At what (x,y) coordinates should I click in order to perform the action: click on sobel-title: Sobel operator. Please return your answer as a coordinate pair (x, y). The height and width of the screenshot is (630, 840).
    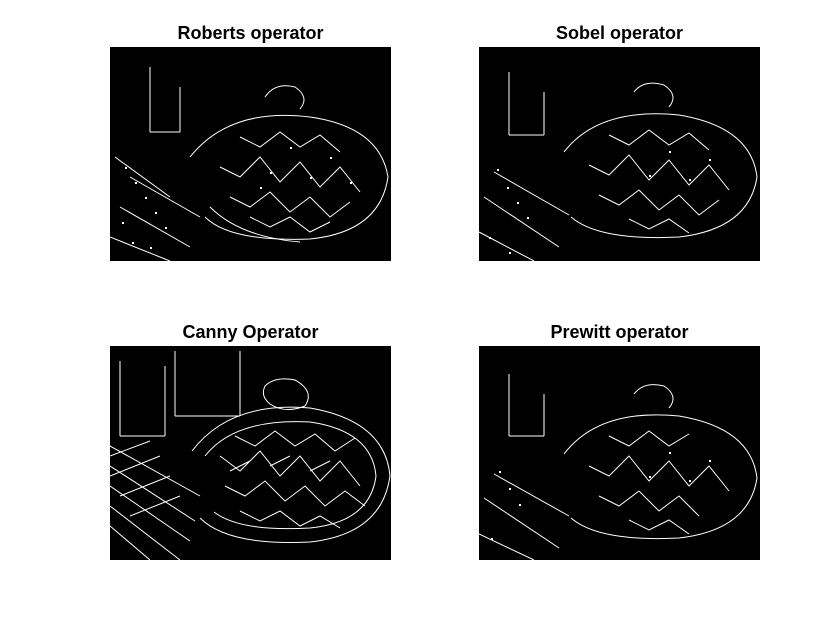
    Looking at the image, I should click on (619, 33).